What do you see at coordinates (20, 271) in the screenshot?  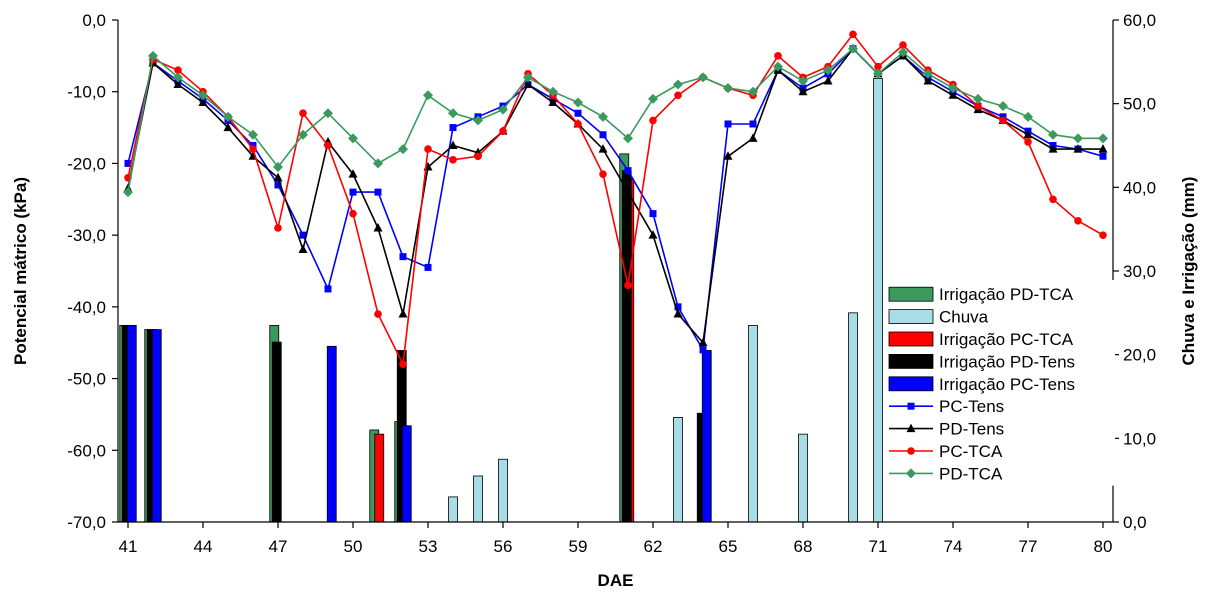 I see `y-axis-left-title: Potencial mátrico (kPa)` at bounding box center [20, 271].